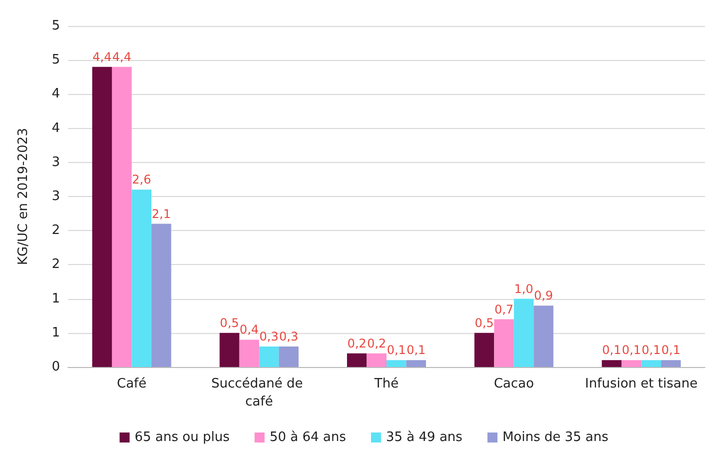 The height and width of the screenshot is (457, 728). Describe the element at coordinates (182, 437) in the screenshot. I see `legend-label: 65 ans ou plus` at that location.